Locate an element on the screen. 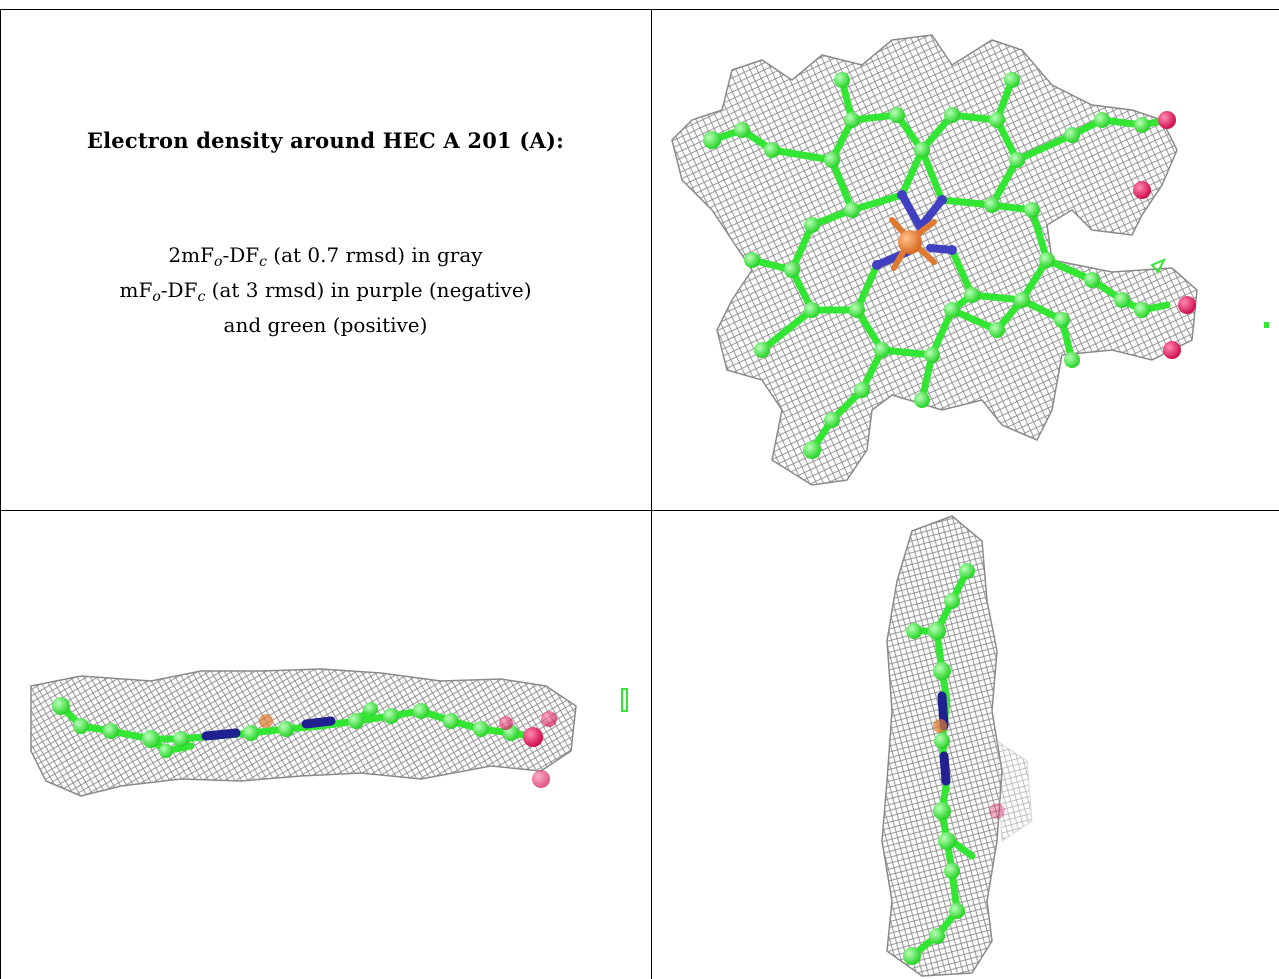 Image resolution: width=1279 pixels, height=979 pixels. table-border-middle is located at coordinates (651, 494).